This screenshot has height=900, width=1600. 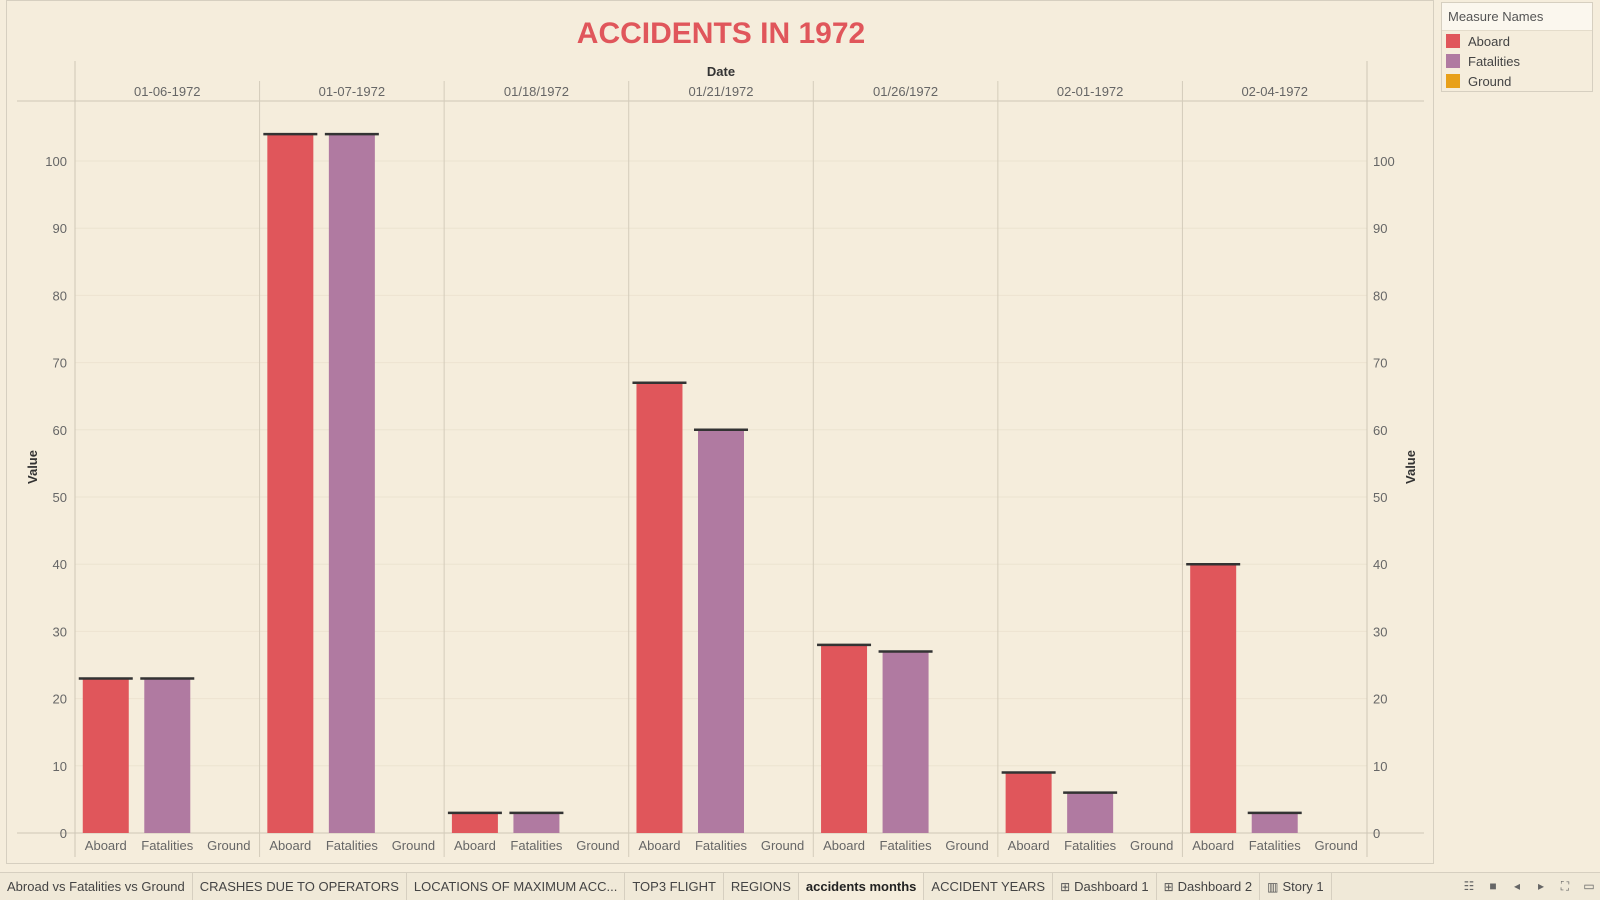 I want to click on y-axis-title-right: Value, so click(x=1410, y=467).